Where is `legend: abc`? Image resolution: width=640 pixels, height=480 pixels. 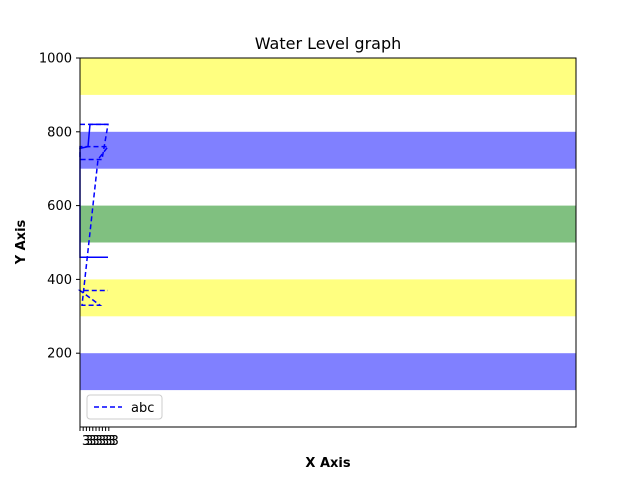 legend: abc is located at coordinates (124, 407).